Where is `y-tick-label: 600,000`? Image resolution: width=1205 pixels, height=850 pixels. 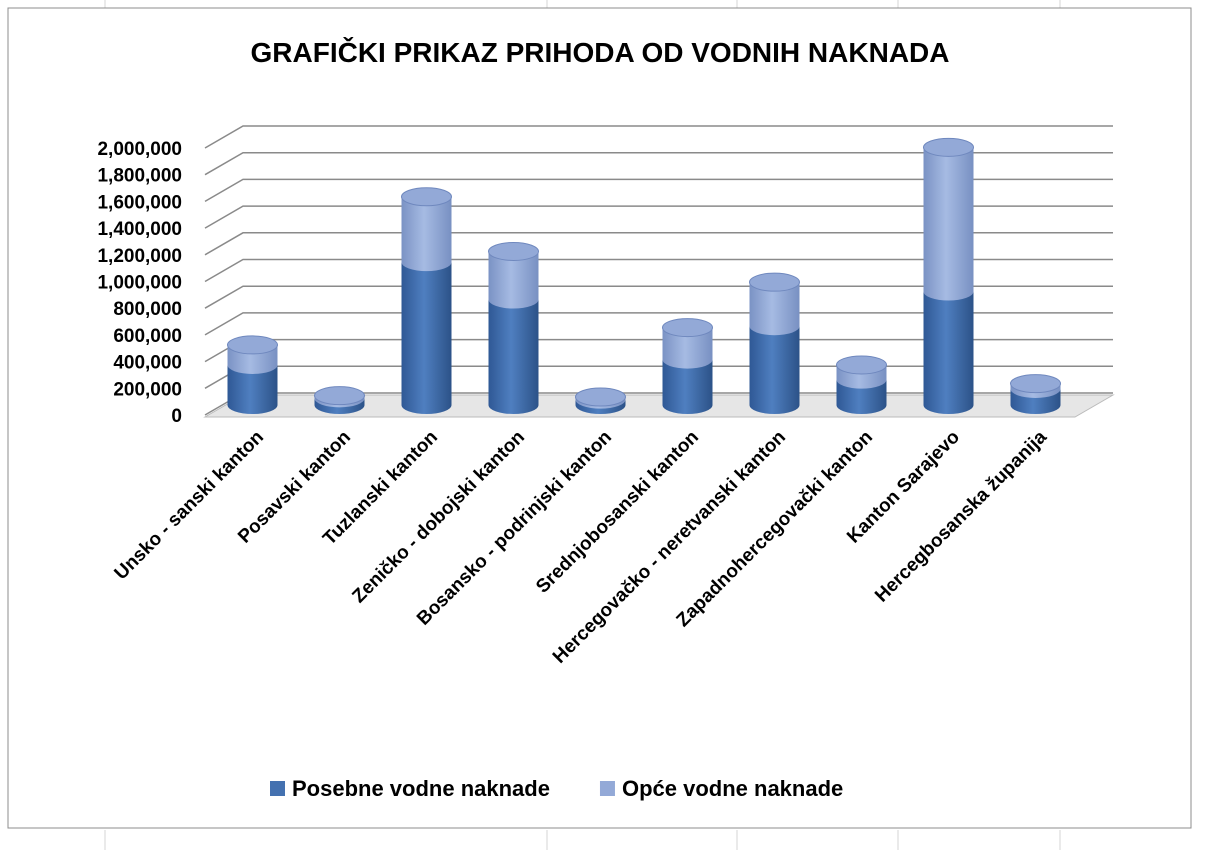
y-tick-label: 600,000 is located at coordinates (147, 336).